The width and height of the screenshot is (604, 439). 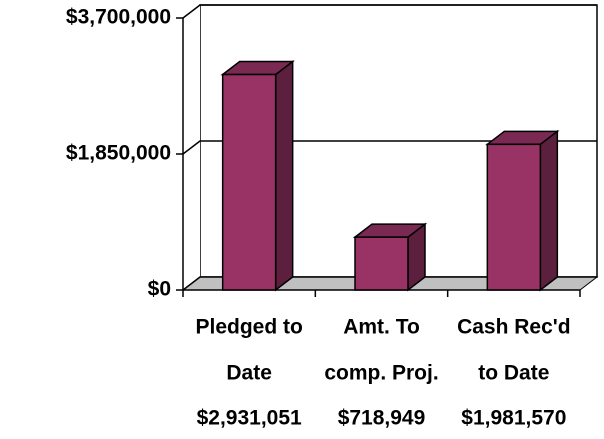 What do you see at coordinates (381, 373) in the screenshot?
I see `x-tick-label: comp. Proj.` at bounding box center [381, 373].